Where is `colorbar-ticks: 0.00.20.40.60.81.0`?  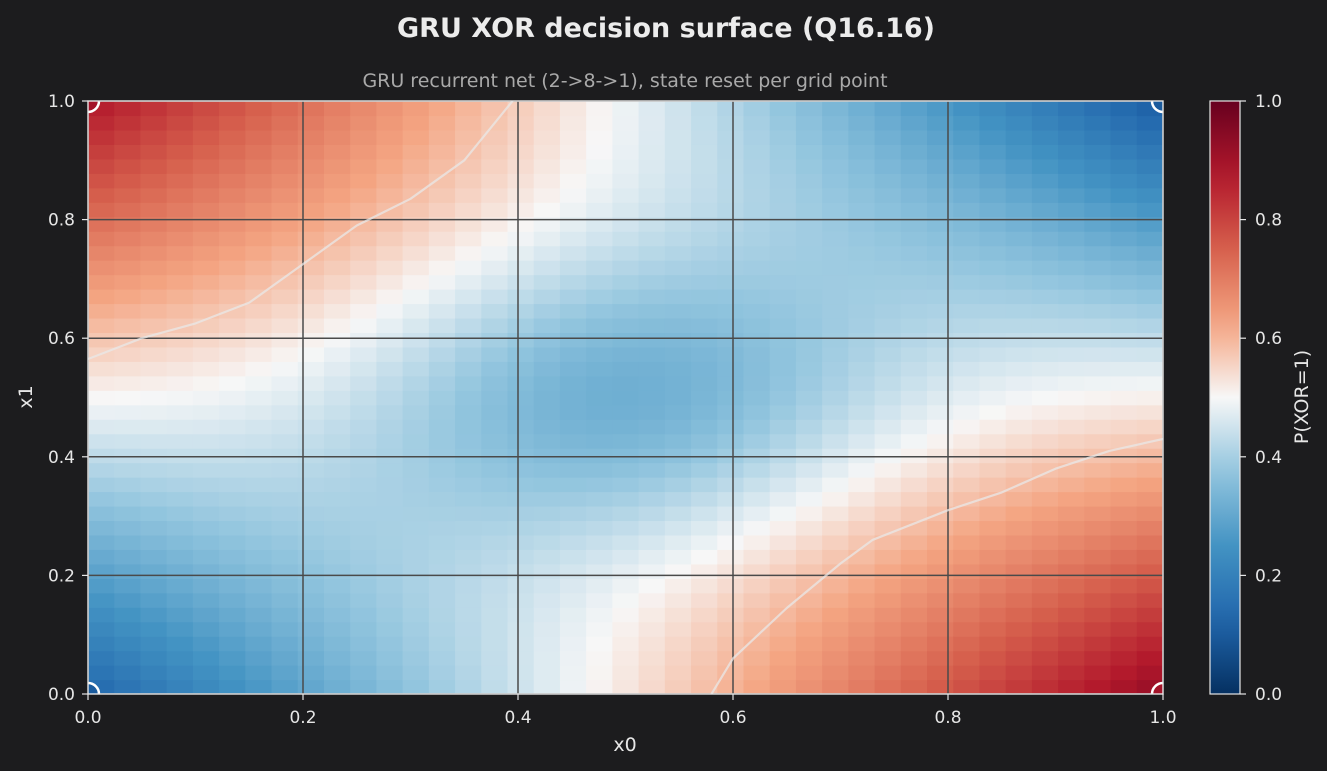
colorbar-ticks: 0.00.20.40.60.81.0 is located at coordinates (1261, 398).